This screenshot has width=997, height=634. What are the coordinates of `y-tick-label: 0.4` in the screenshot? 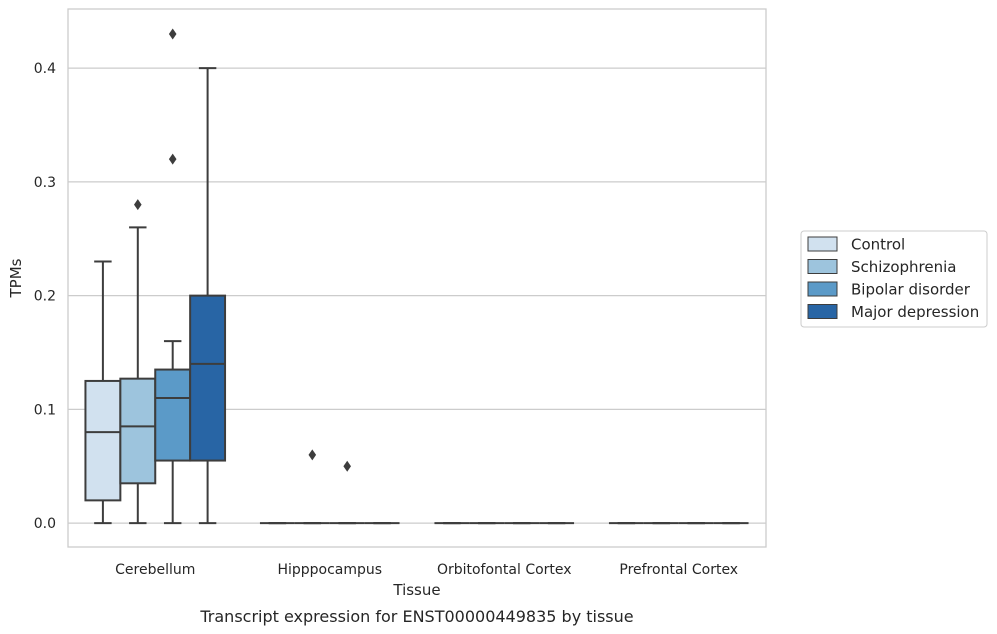 It's located at (45, 69).